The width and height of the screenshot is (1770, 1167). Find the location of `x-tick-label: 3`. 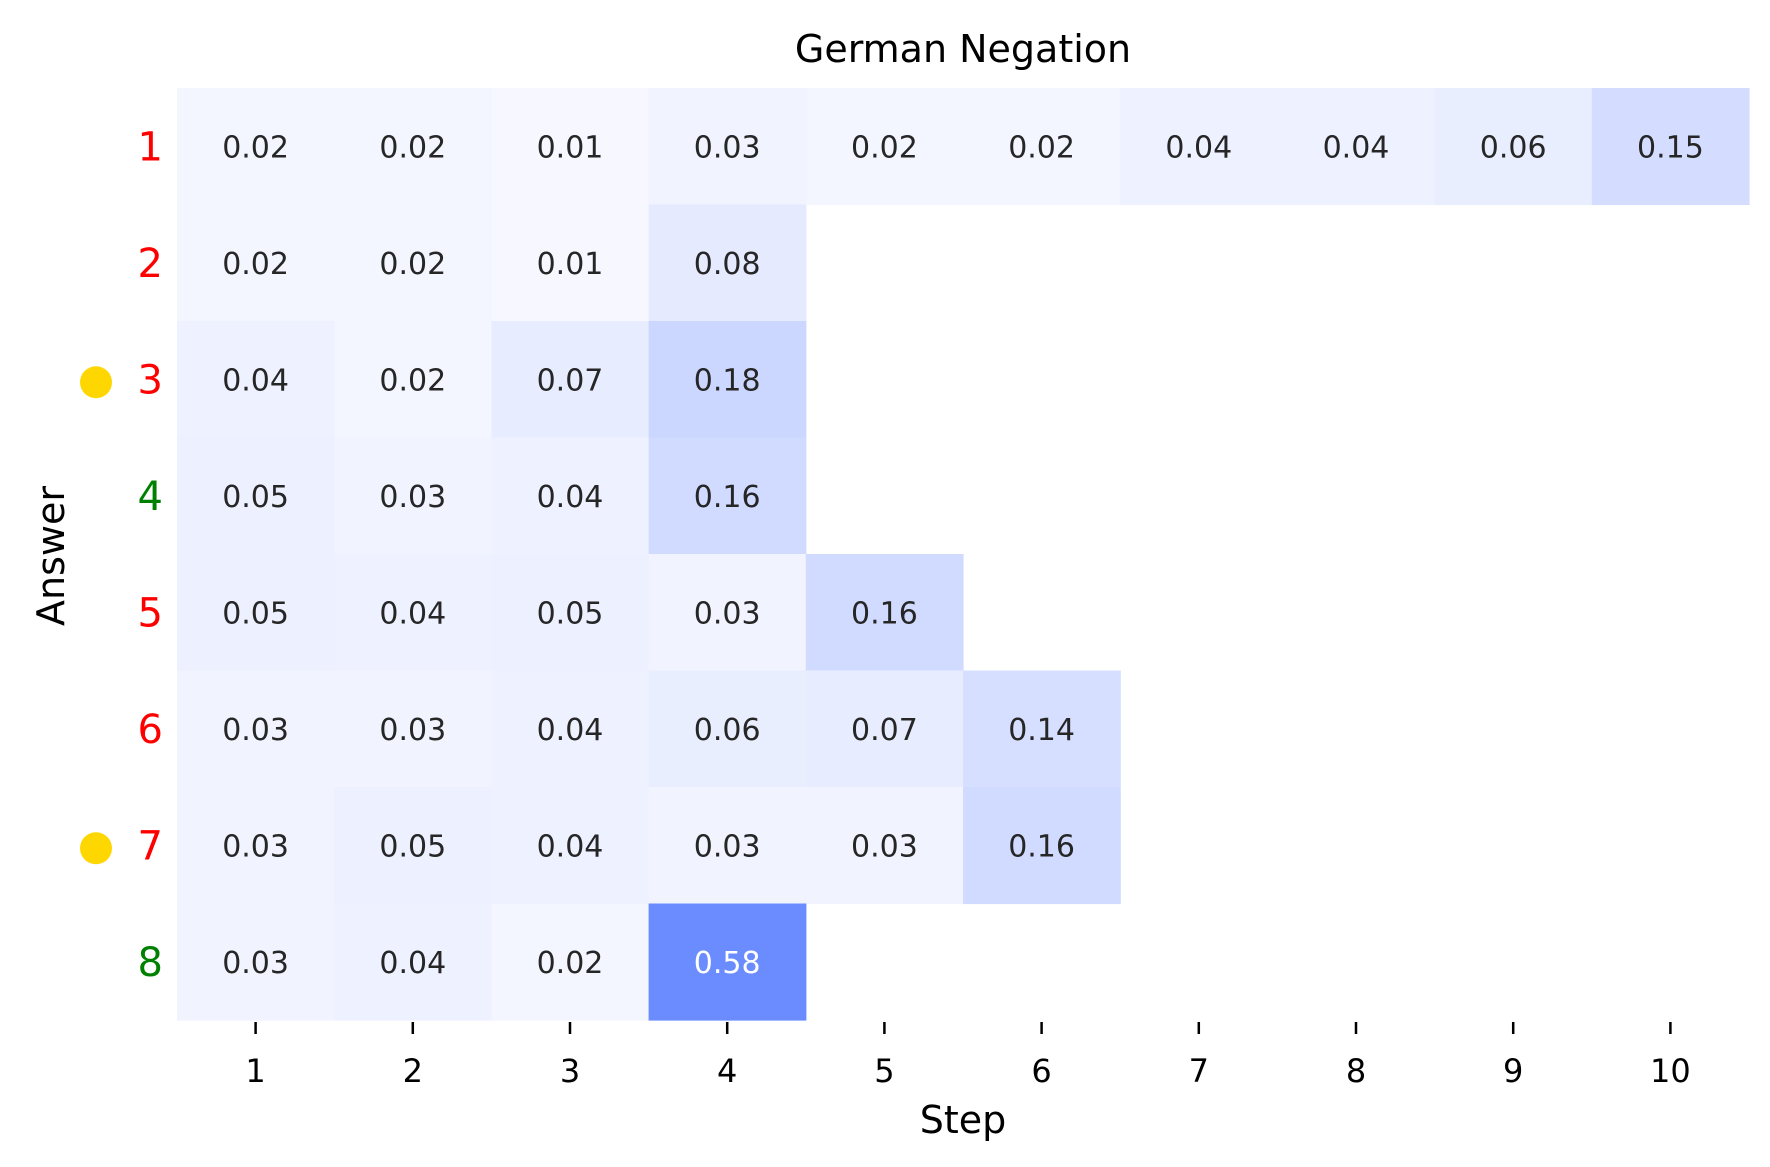

x-tick-label: 3 is located at coordinates (570, 1071).